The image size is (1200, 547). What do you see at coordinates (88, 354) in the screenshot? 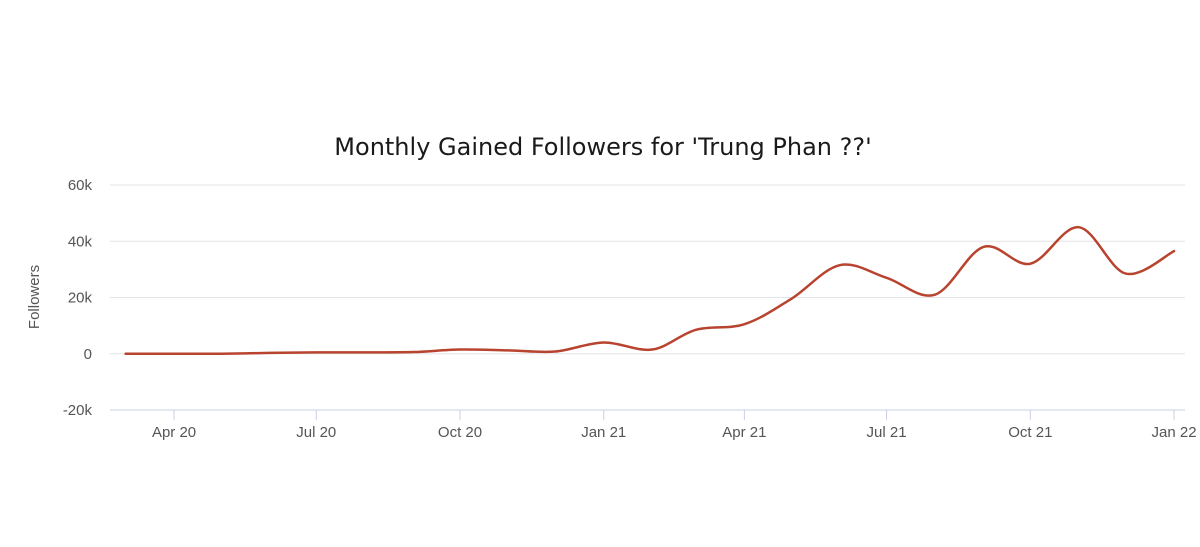
I see `y-tick-label: 0` at bounding box center [88, 354].